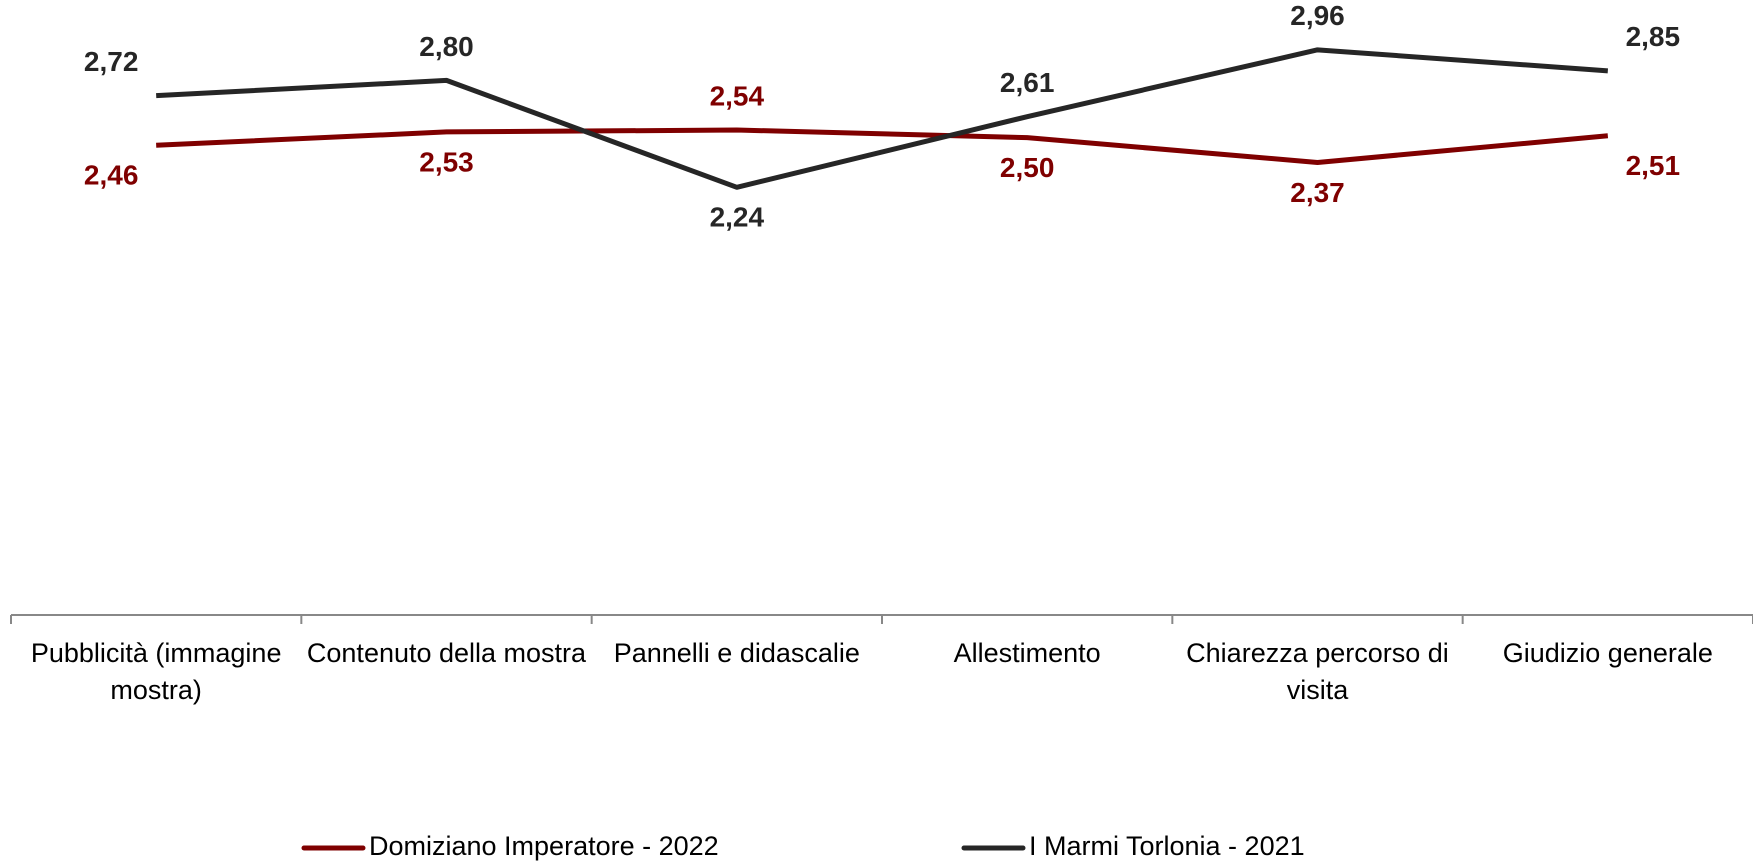 The height and width of the screenshot is (865, 1753). What do you see at coordinates (736, 653) in the screenshot?
I see `x-tick-label: Pannelli e didascalie` at bounding box center [736, 653].